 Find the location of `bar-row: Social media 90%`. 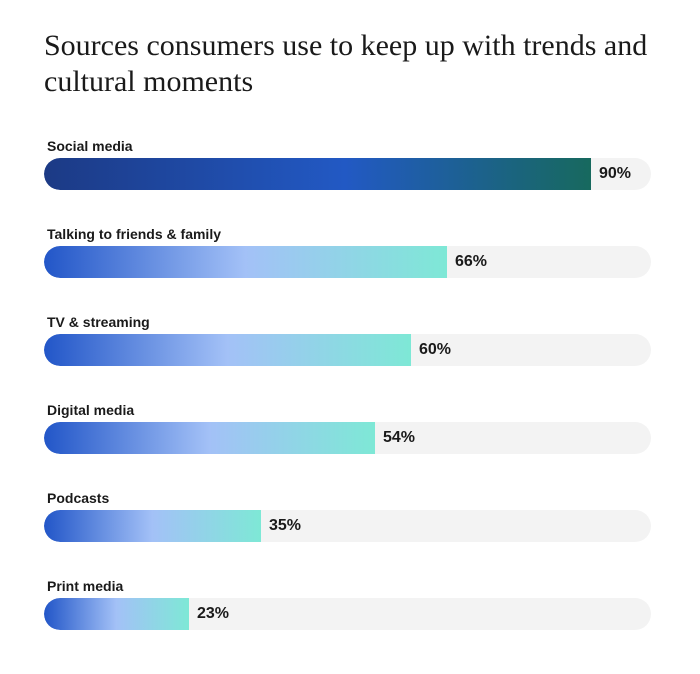

bar-row: Social media 90% is located at coordinates (347, 173).